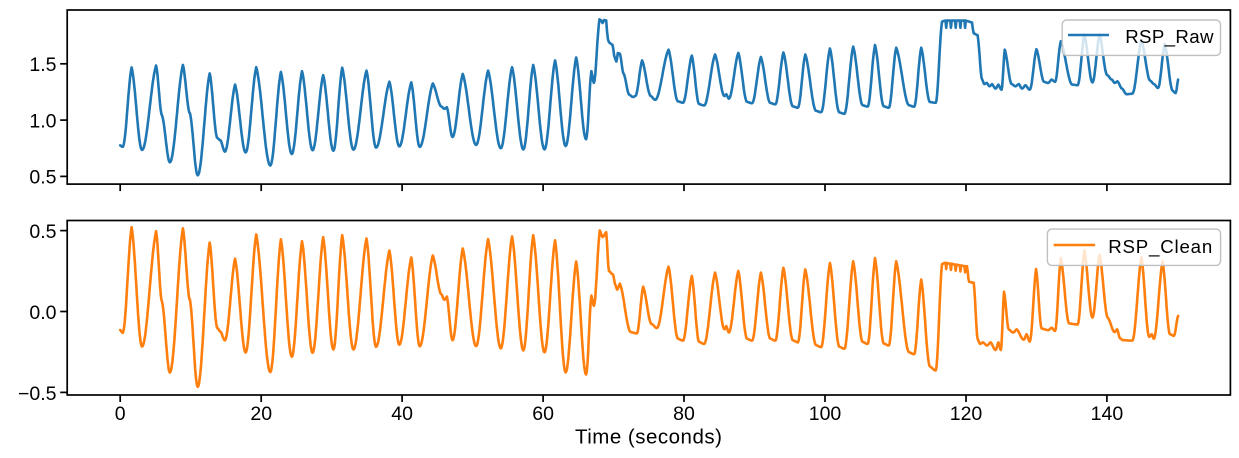 The height and width of the screenshot is (458, 1239). Describe the element at coordinates (1169, 37) in the screenshot. I see `svg-text: RSP_Raw` at that location.